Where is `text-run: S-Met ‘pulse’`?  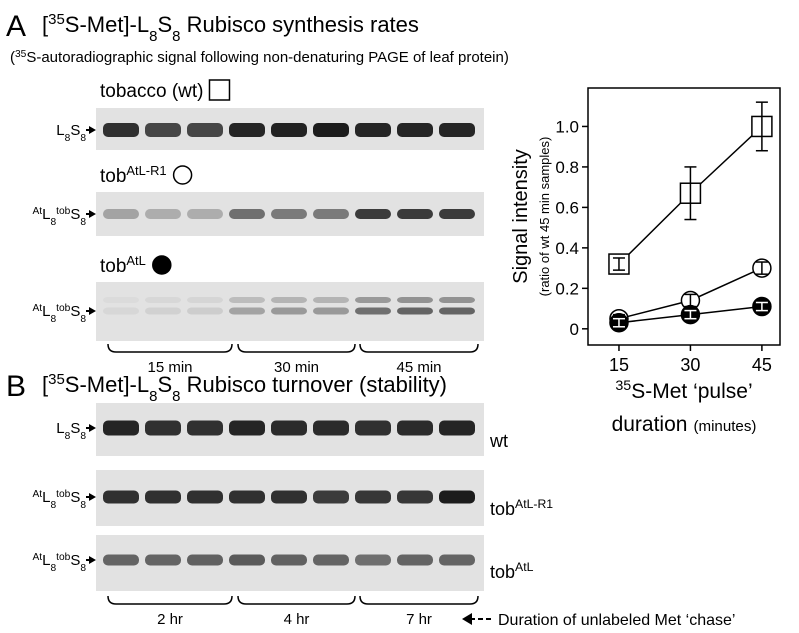 text-run: S-Met ‘pulse’ is located at coordinates (691, 391).